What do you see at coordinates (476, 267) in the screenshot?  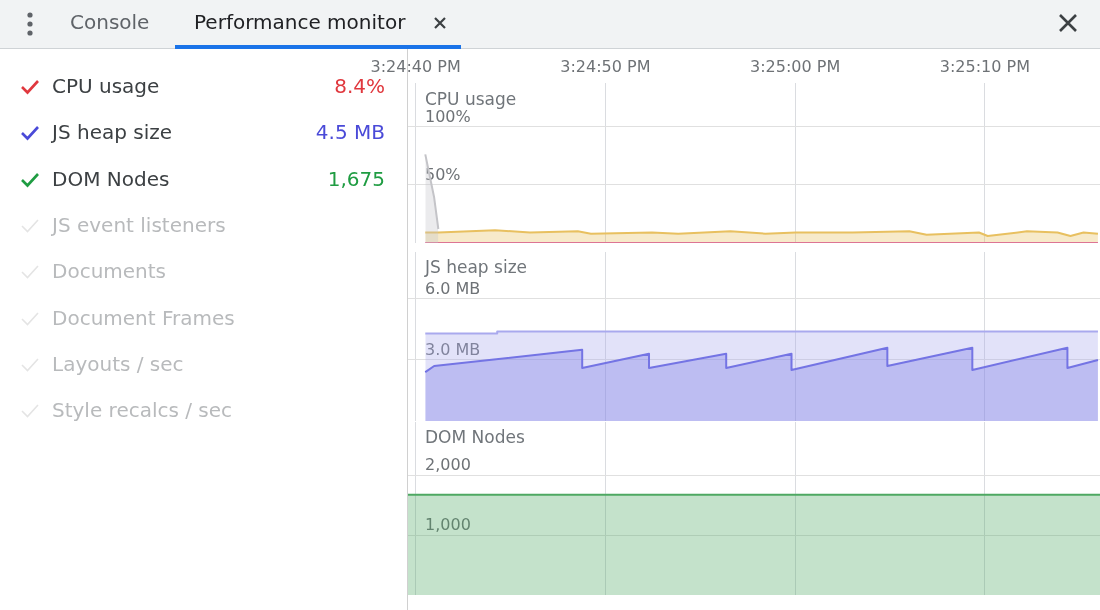 I see `chart-title: JS heap size` at bounding box center [476, 267].